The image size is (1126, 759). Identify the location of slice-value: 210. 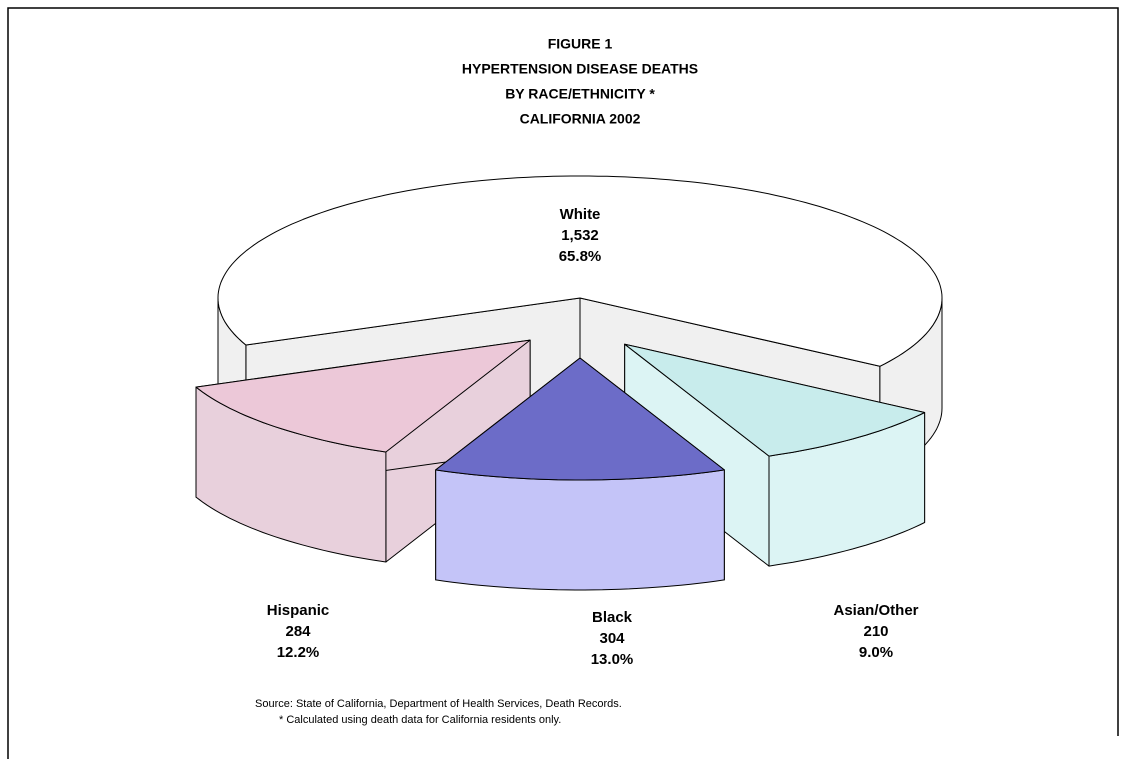
(875, 631).